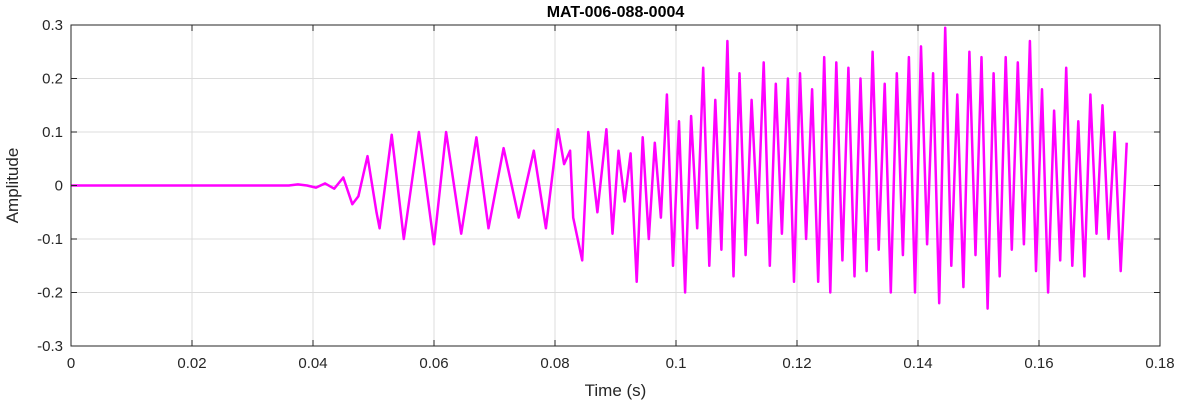  Describe the element at coordinates (71, 363) in the screenshot. I see `x-tick-label: 0` at that location.